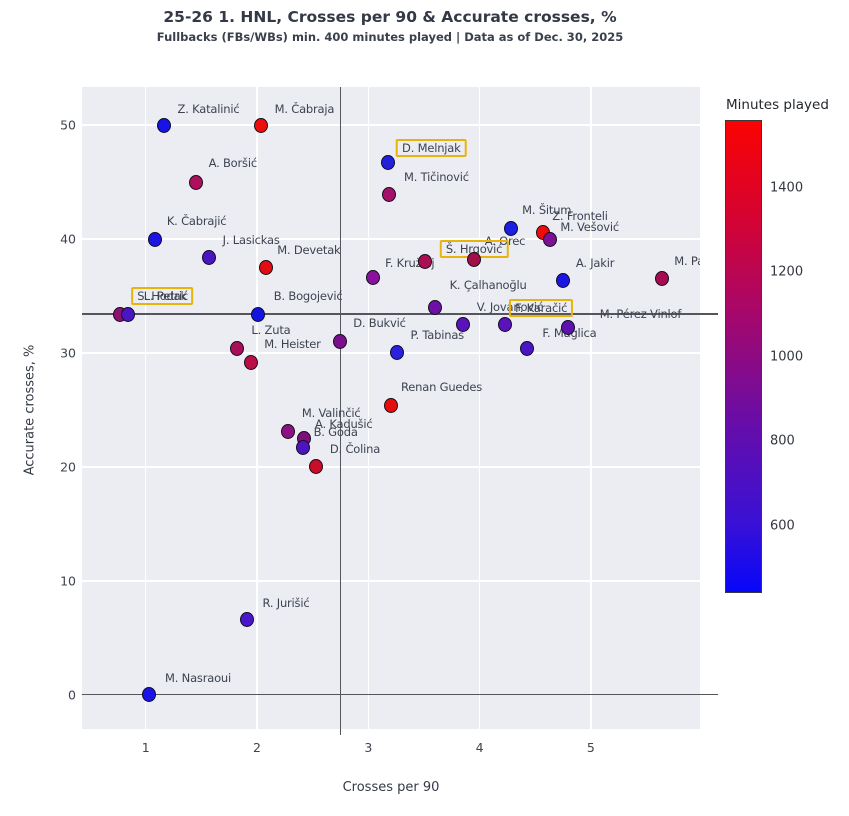 This screenshot has height=816, width=849. What do you see at coordinates (68, 239) in the screenshot?
I see `y-tick-label: 40` at bounding box center [68, 239].